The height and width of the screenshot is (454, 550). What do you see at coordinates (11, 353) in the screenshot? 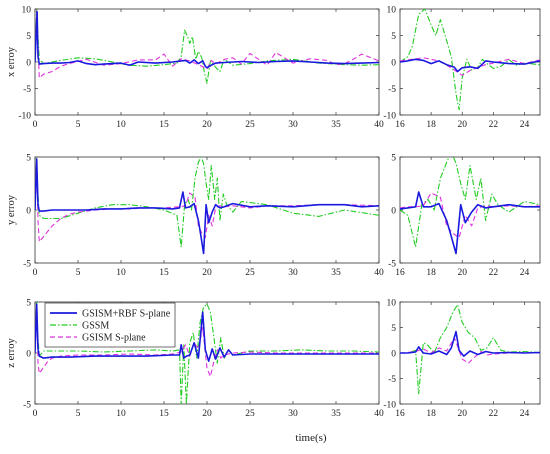
I see `y-axis-label: z erroy` at bounding box center [11, 353].